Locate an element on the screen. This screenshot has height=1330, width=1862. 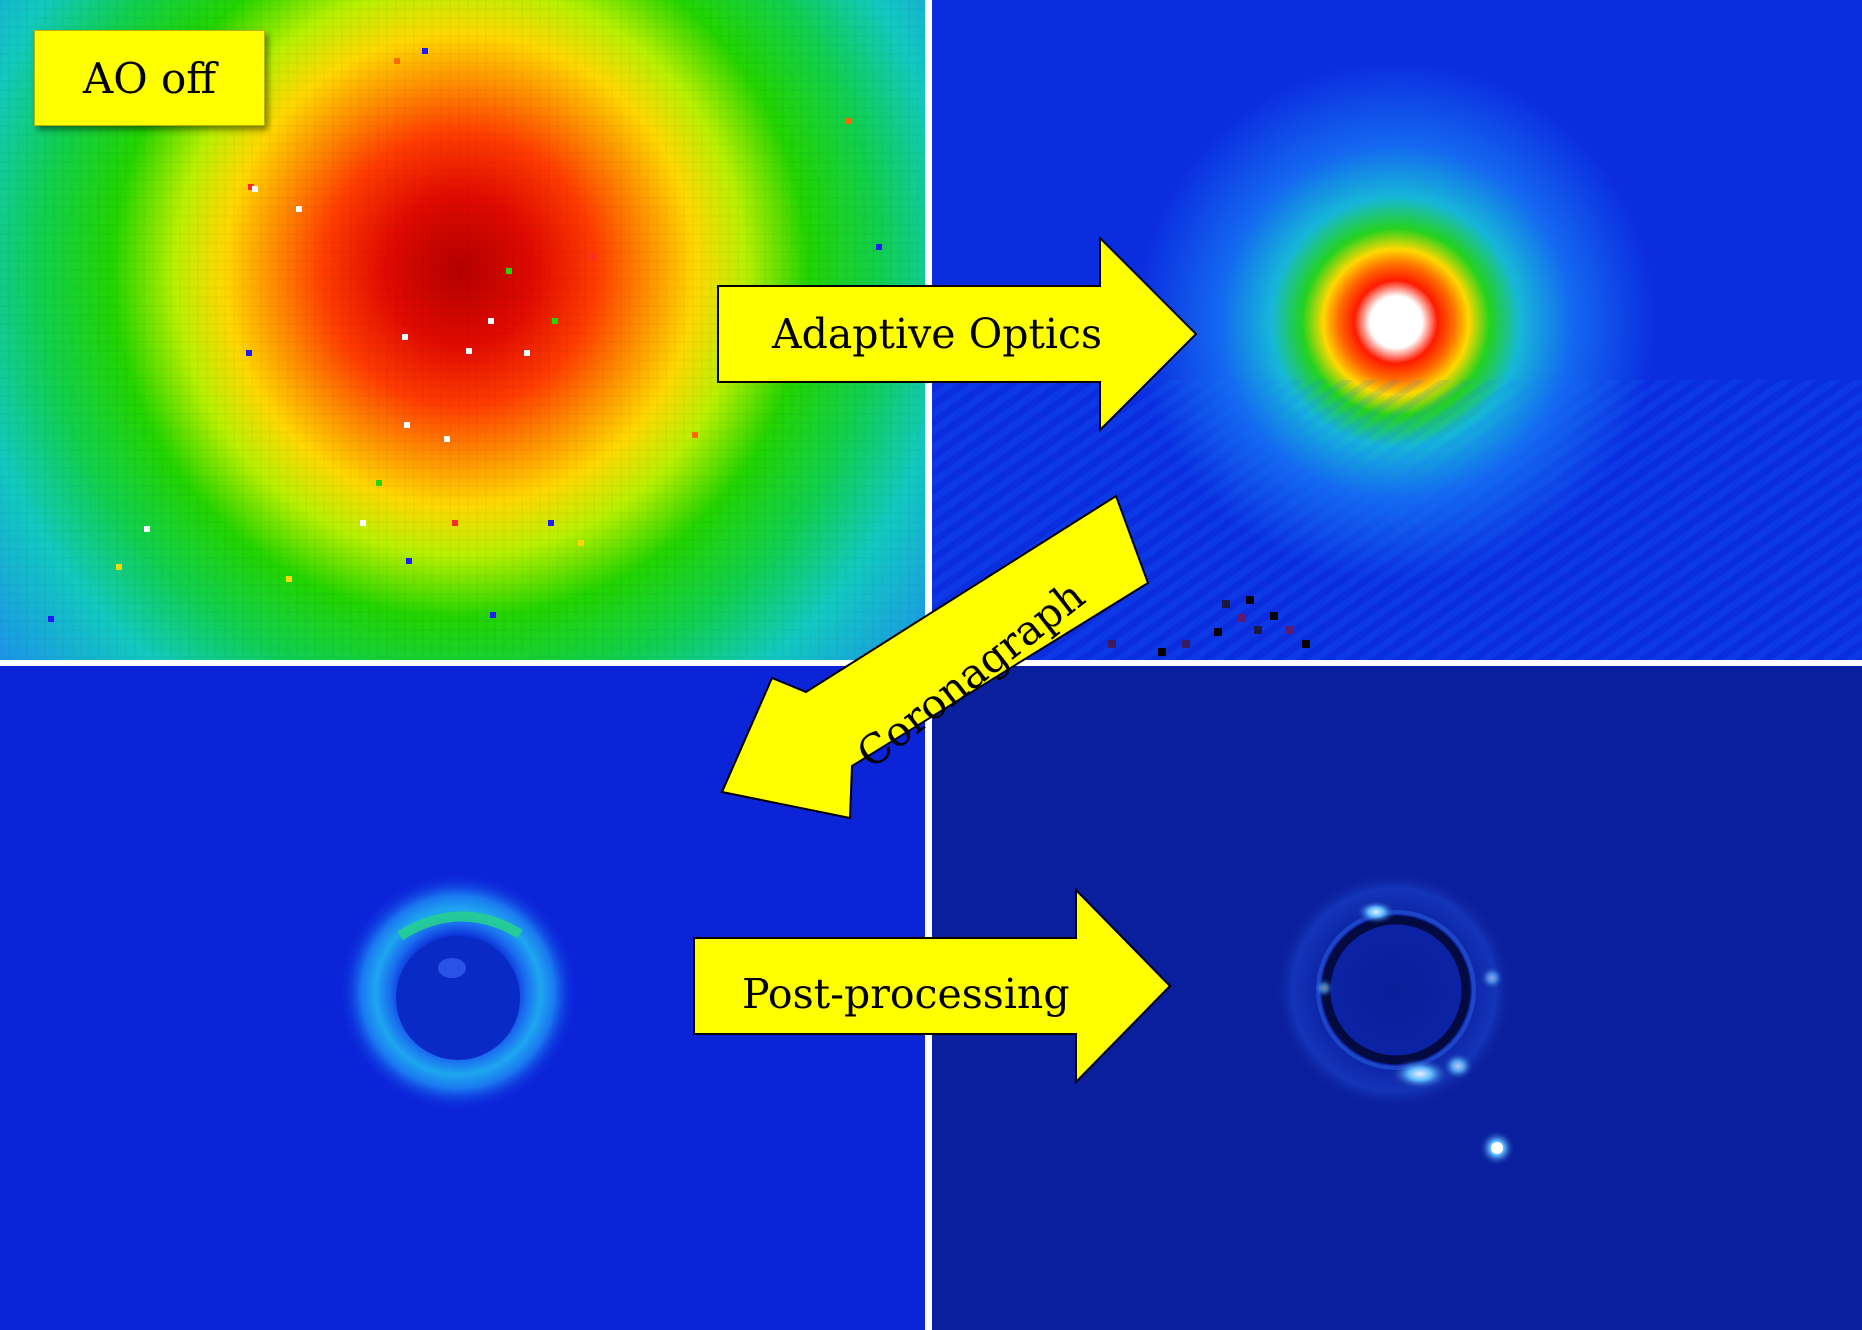
post-processing-label: Post-processing is located at coordinates (906, 994).